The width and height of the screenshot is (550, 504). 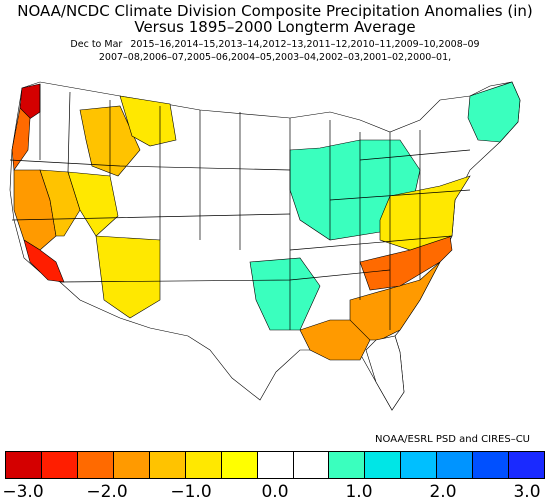 What do you see at coordinates (359, 492) in the screenshot?
I see `legend-tick-label: 1.0` at bounding box center [359, 492].